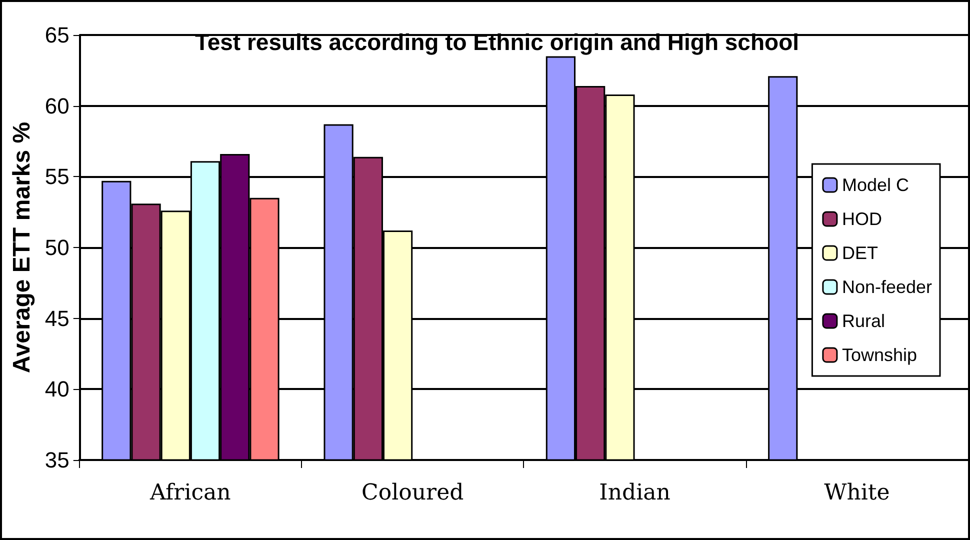  I want to click on y-tick-label: 55, so click(57, 177).